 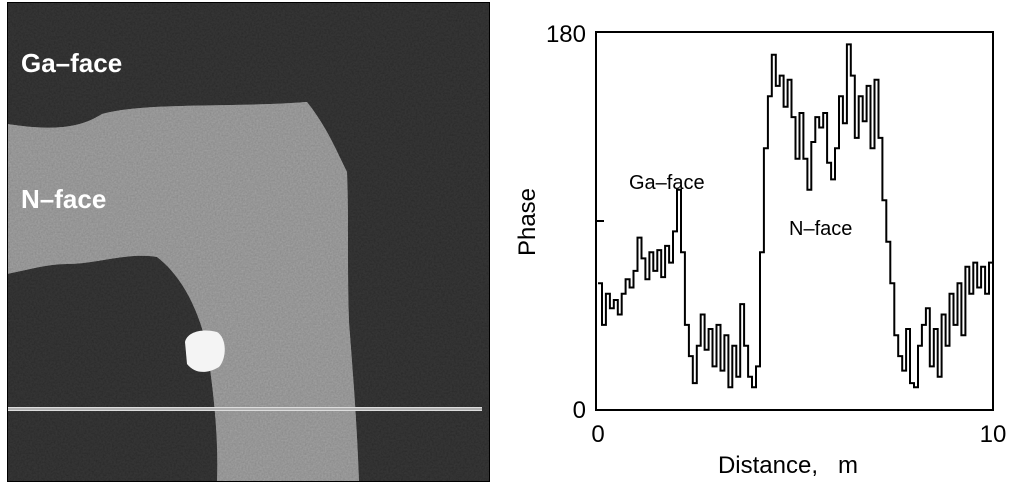 What do you see at coordinates (527, 222) in the screenshot?
I see `y-axis-title: Phase` at bounding box center [527, 222].